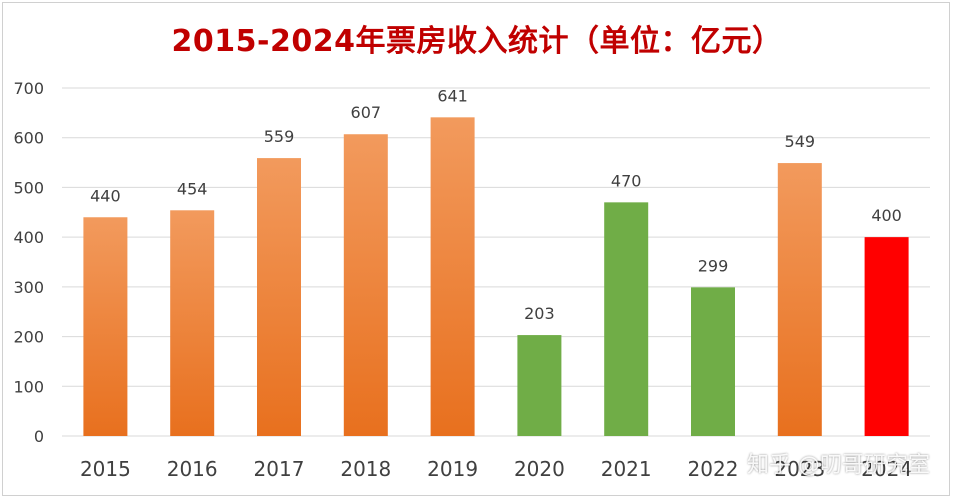 The height and width of the screenshot is (500, 954). I want to click on bar-2023, so click(799, 299).